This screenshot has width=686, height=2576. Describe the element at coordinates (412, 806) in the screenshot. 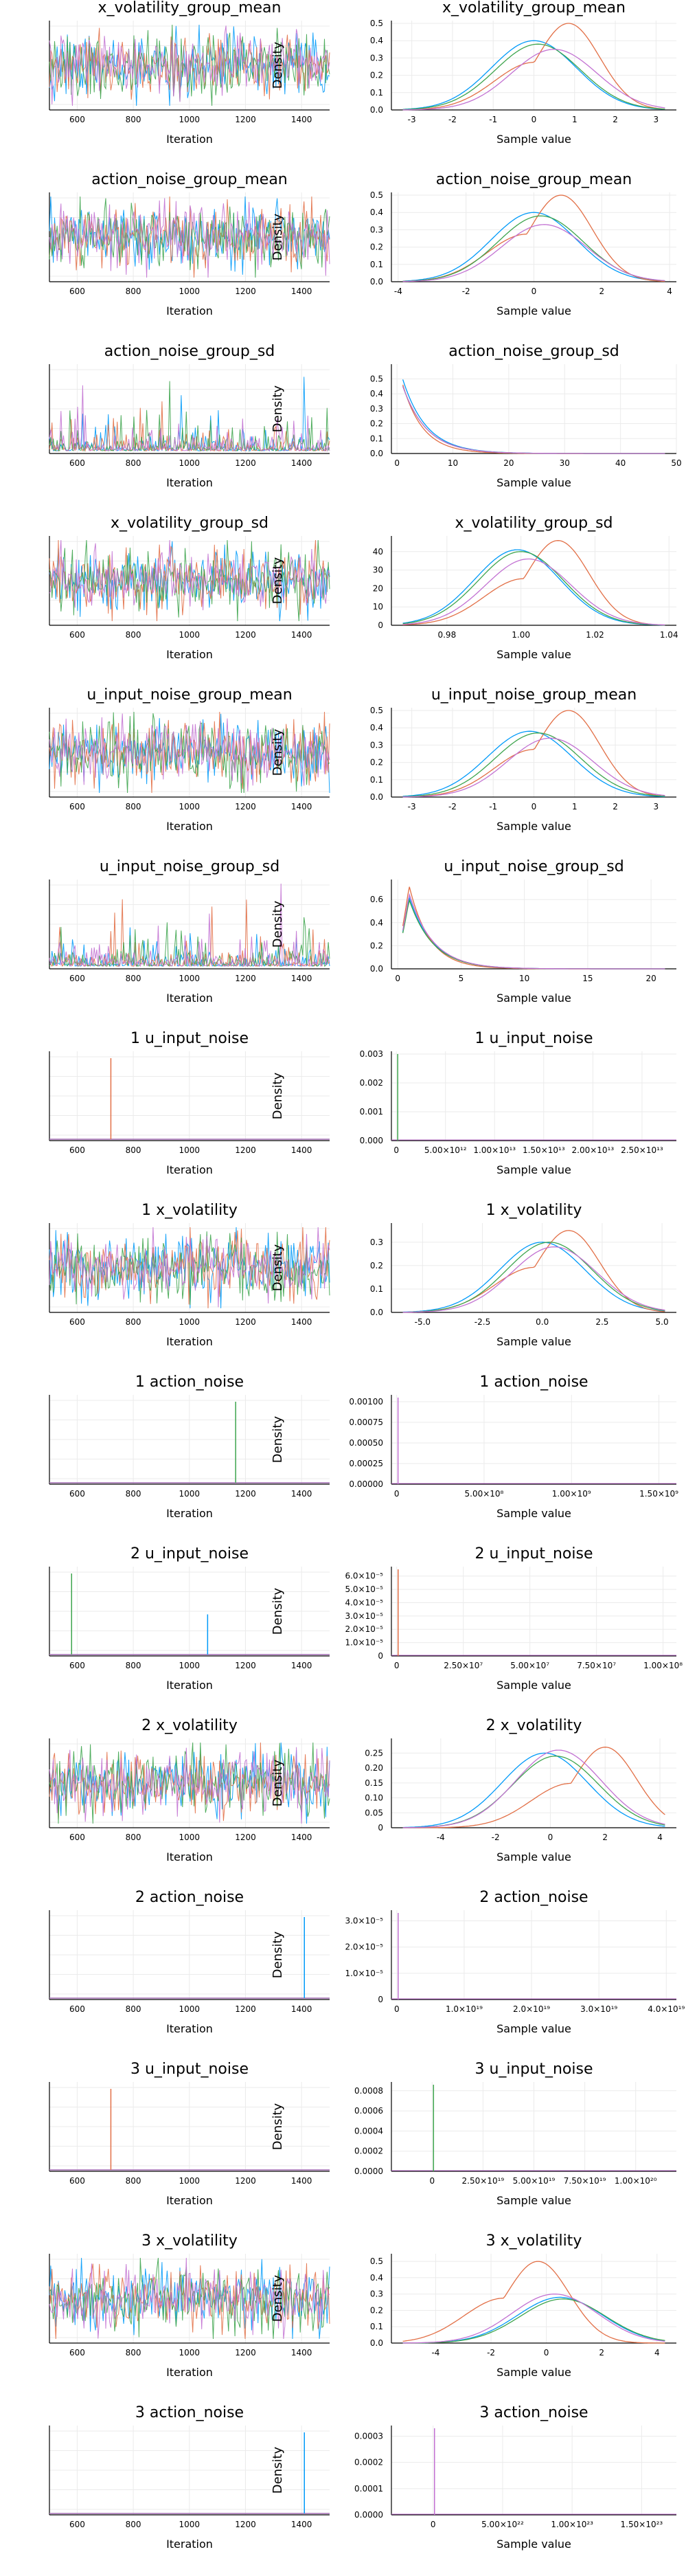

I see `x-tick-label: -3` at that location.